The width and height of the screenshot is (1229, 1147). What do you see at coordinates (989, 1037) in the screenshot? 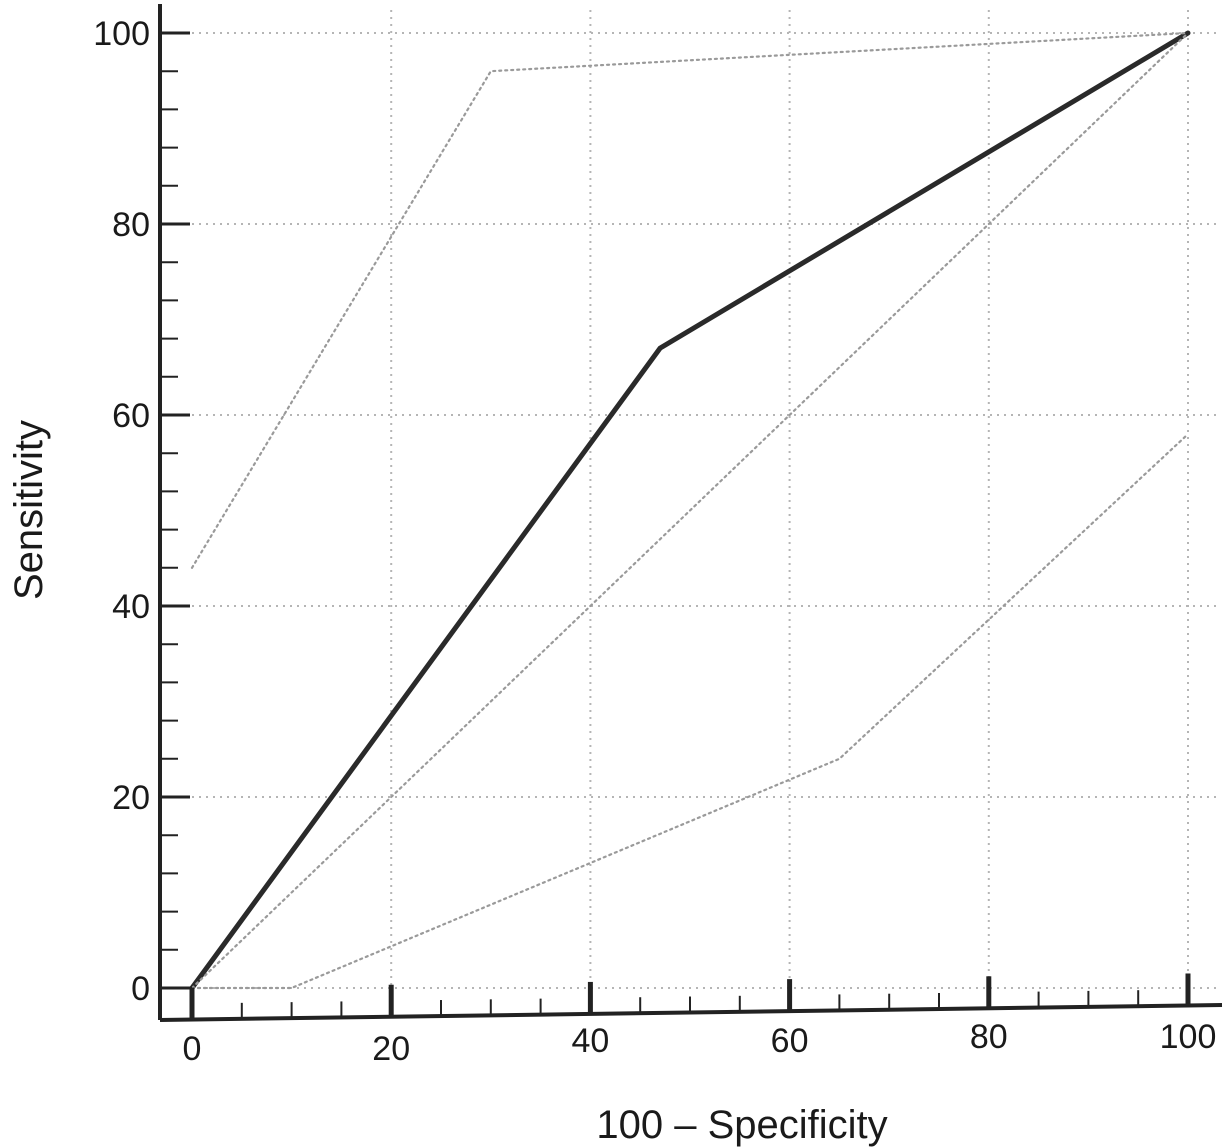
I see `x-tick-label: 80` at bounding box center [989, 1037].